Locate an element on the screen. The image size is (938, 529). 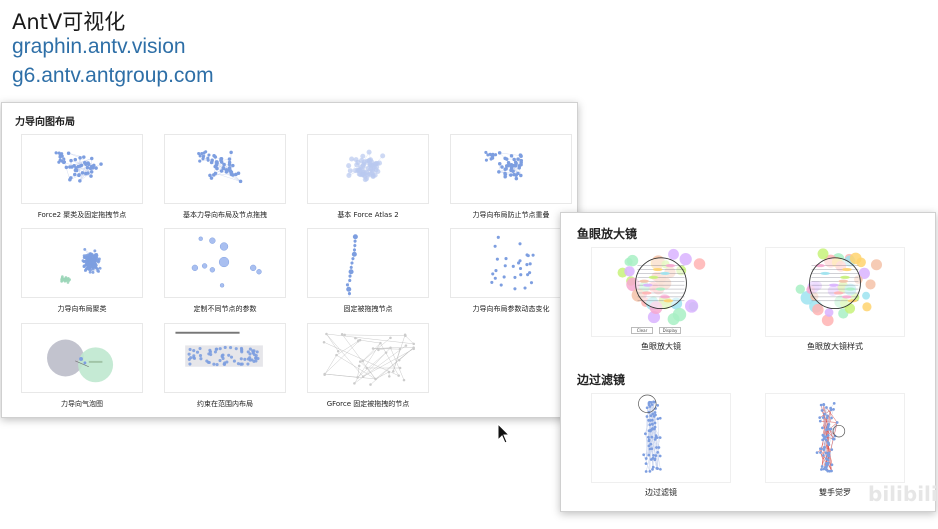
example-caption: 边过滤镜 is located at coordinates (661, 492).